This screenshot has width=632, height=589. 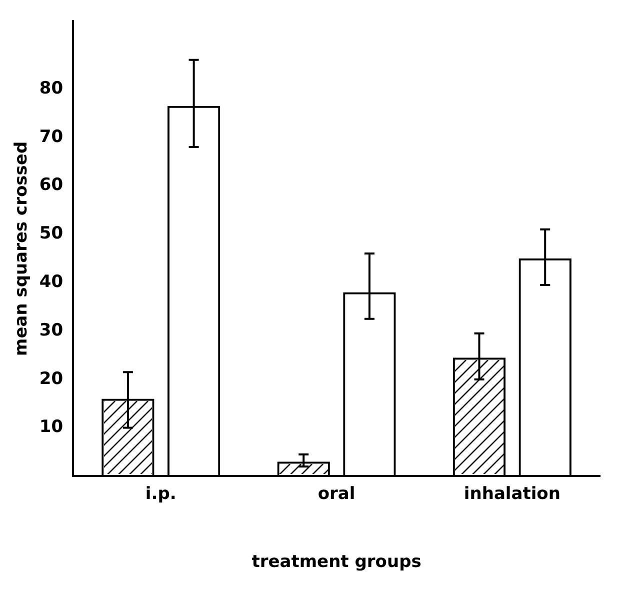 I want to click on x-tick-label: inhalation, so click(x=512, y=494).